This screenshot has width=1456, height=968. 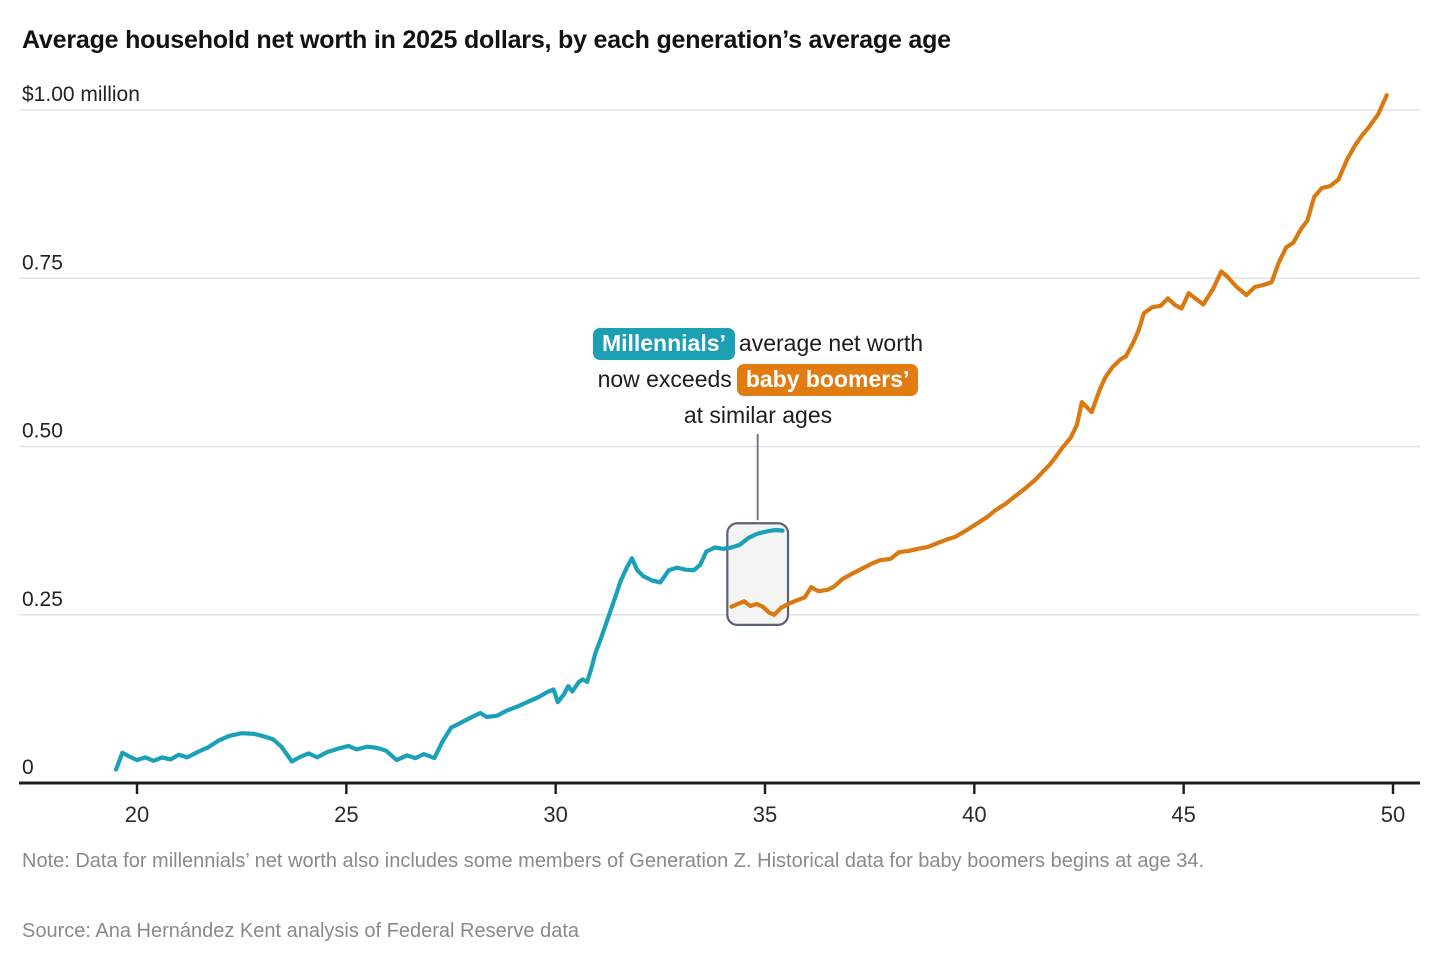 What do you see at coordinates (346, 814) in the screenshot?
I see `x-axis-label-25: 25` at bounding box center [346, 814].